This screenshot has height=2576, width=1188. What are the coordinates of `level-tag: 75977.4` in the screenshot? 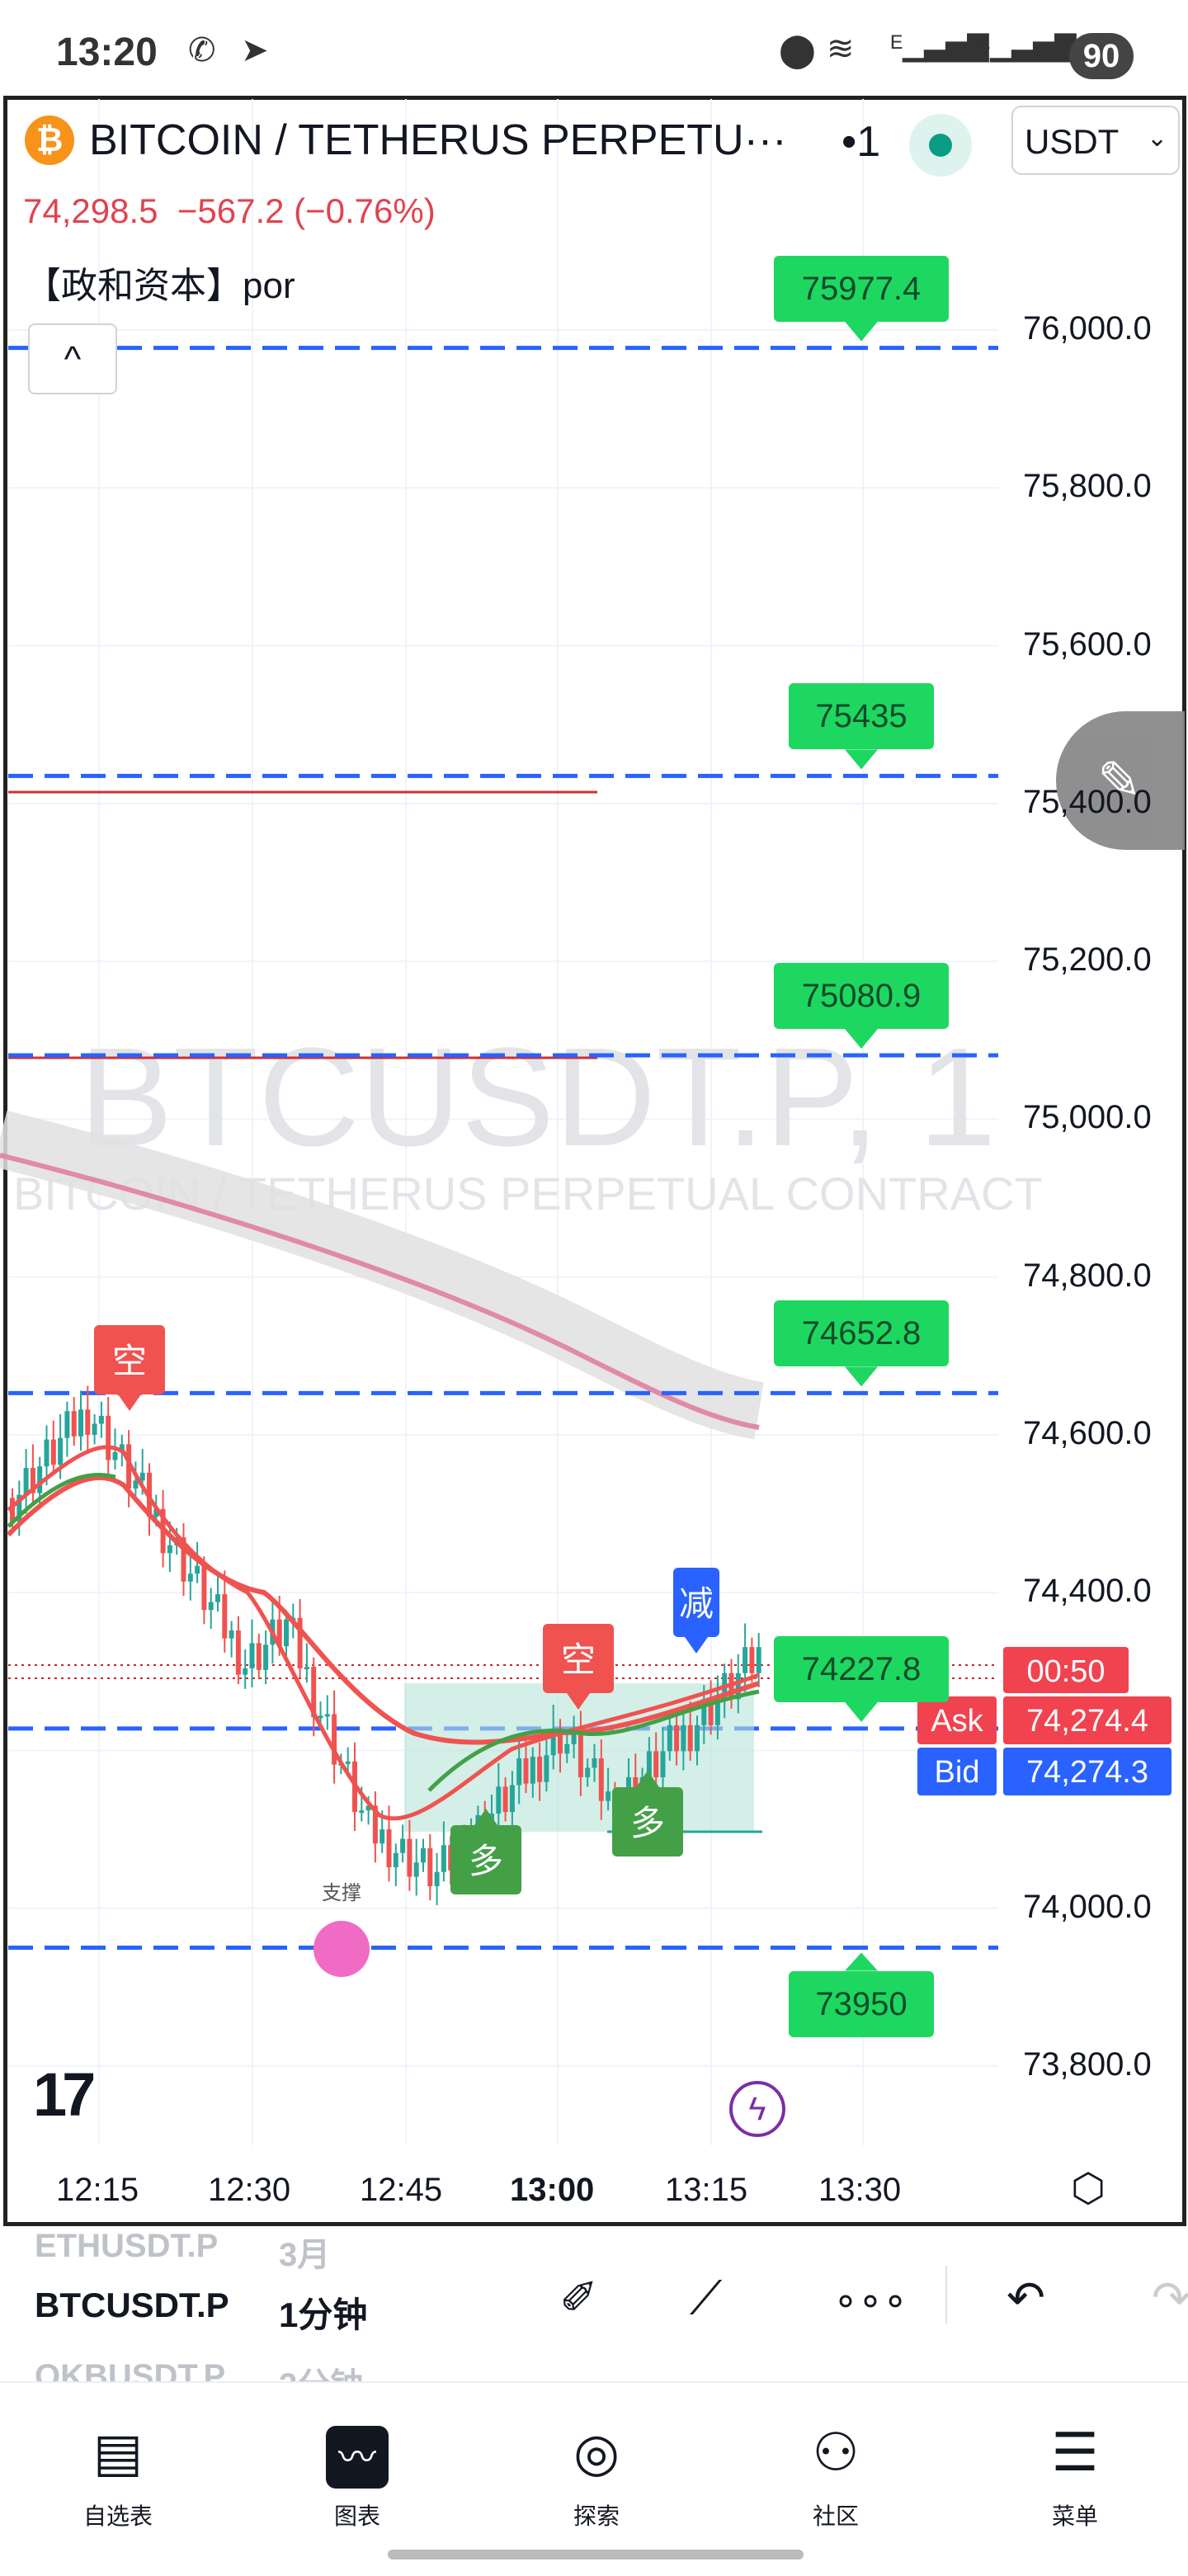 It's located at (861, 288).